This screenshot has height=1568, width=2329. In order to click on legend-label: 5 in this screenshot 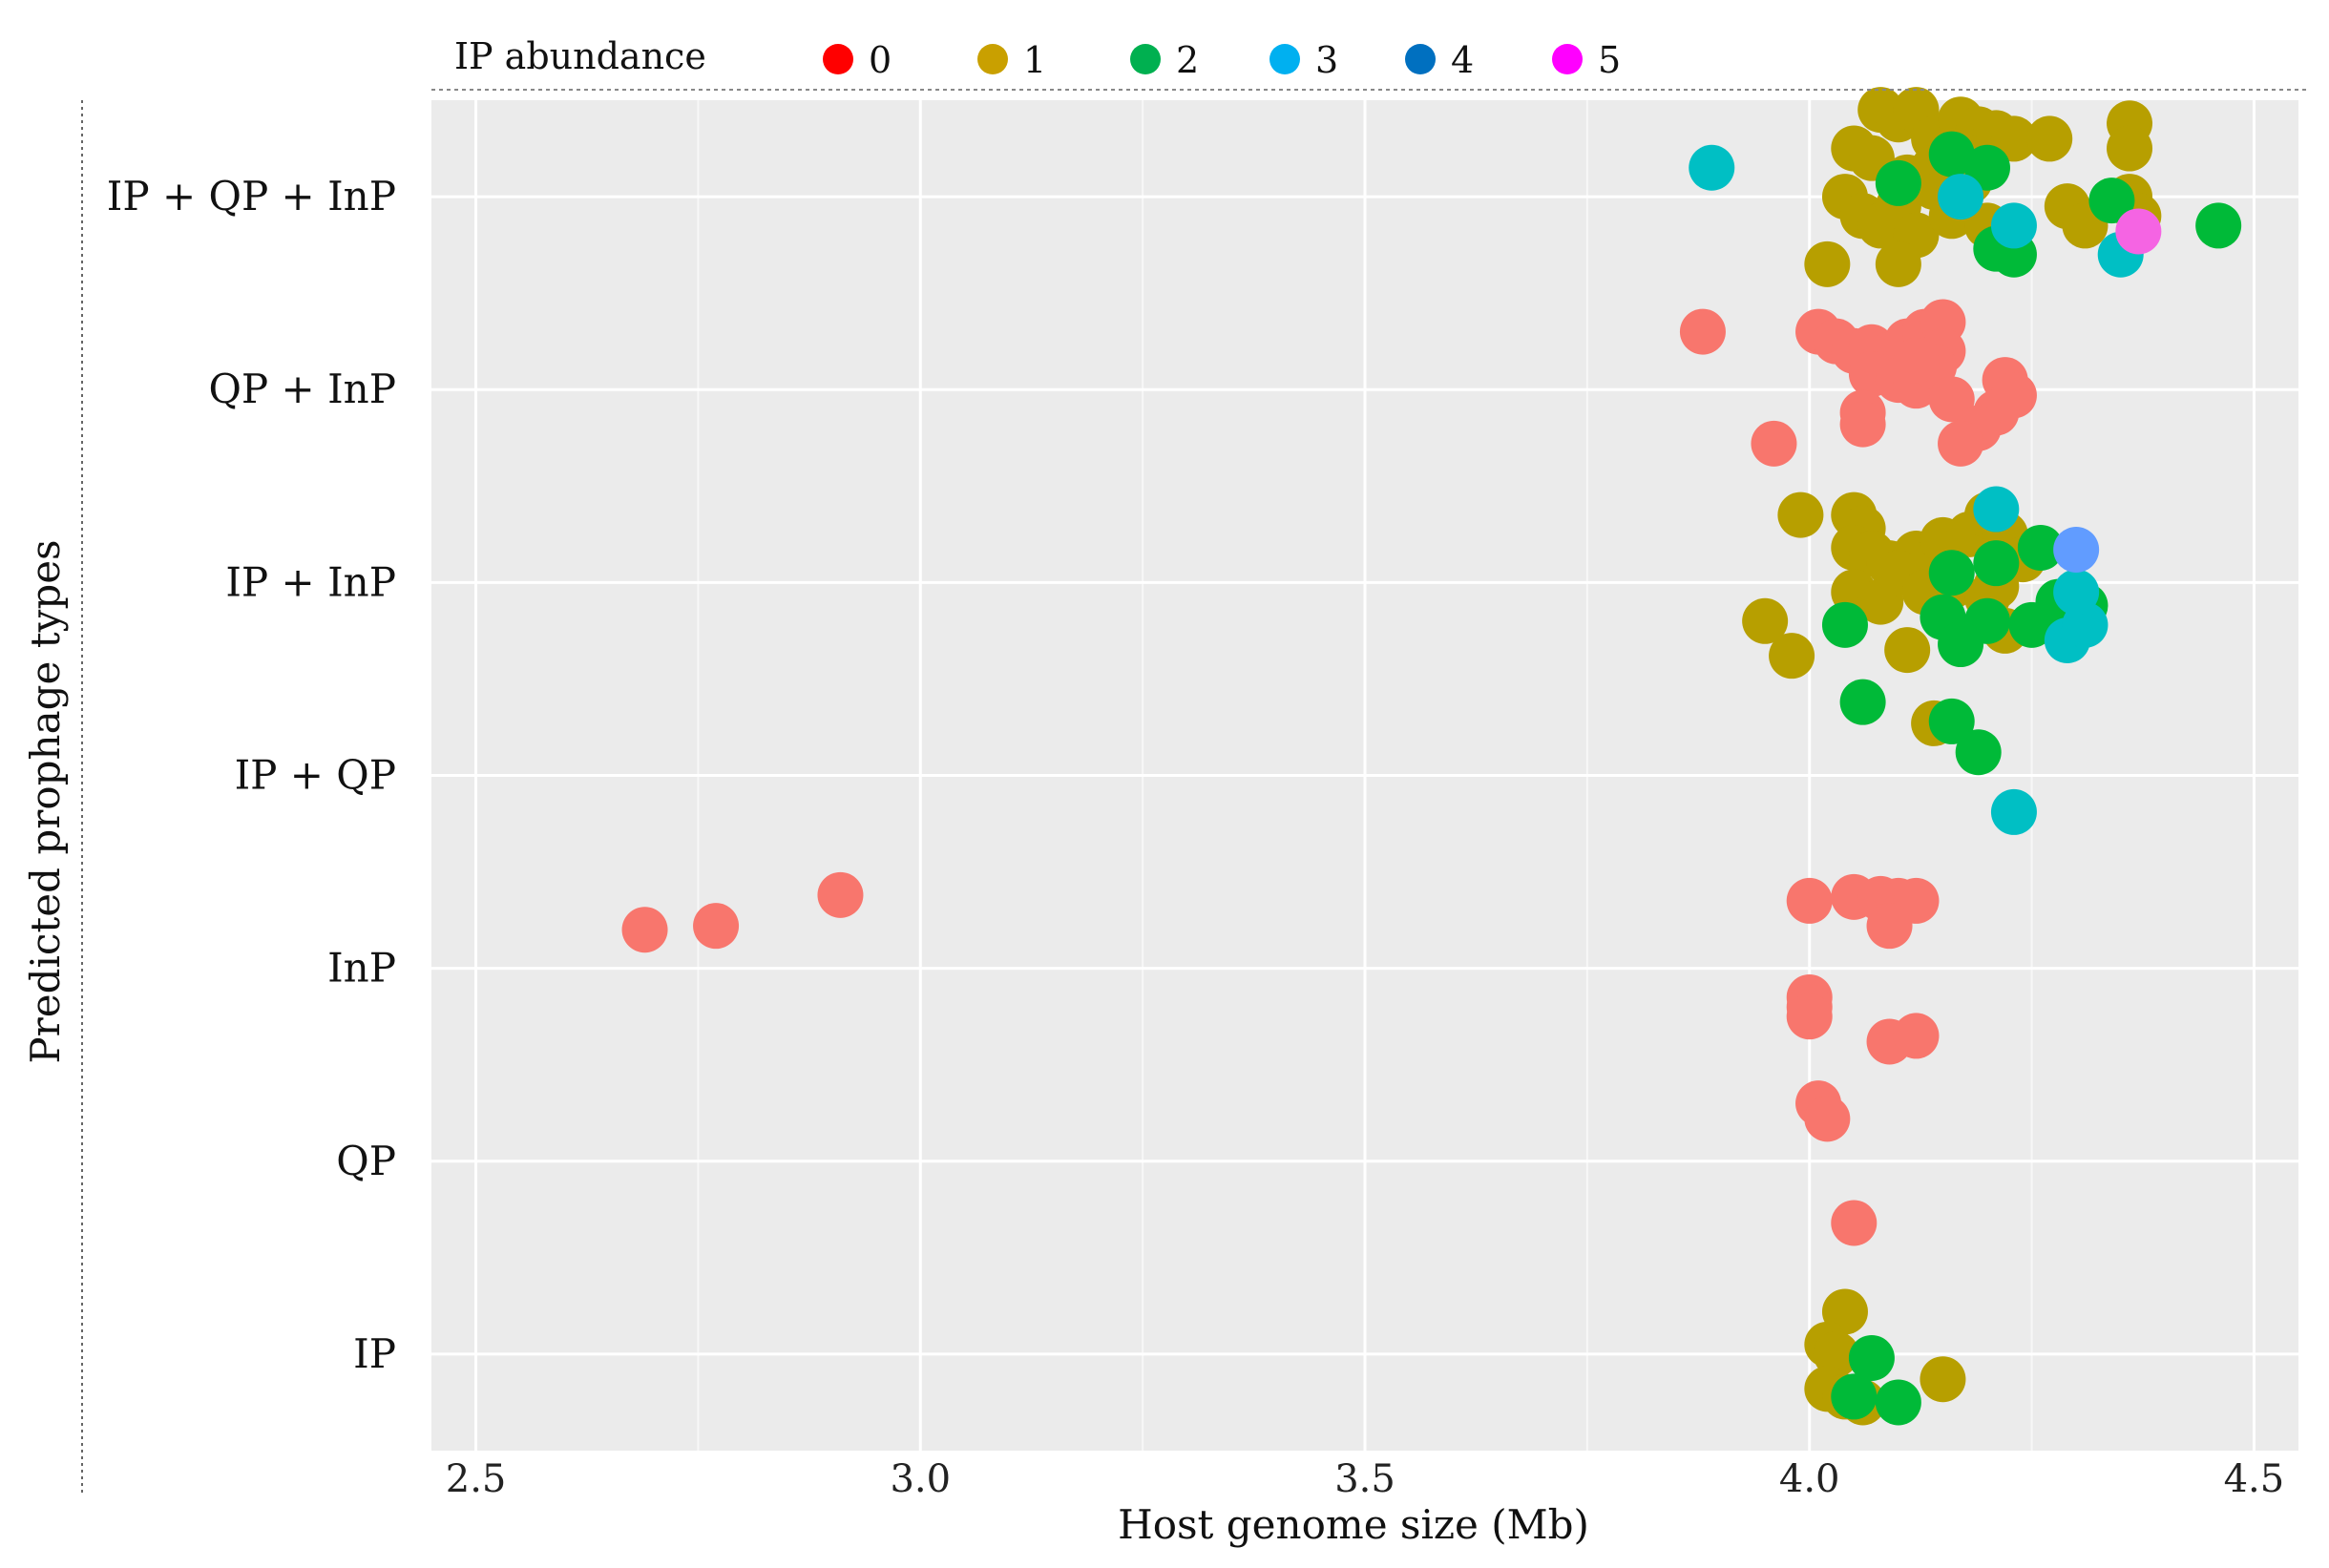, I will do `click(1610, 60)`.